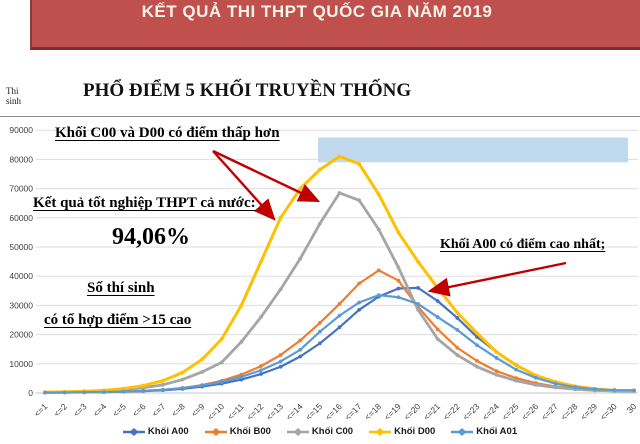 The height and width of the screenshot is (444, 640). Describe the element at coordinates (415, 431) in the screenshot. I see `legend-label: Khối D00` at that location.